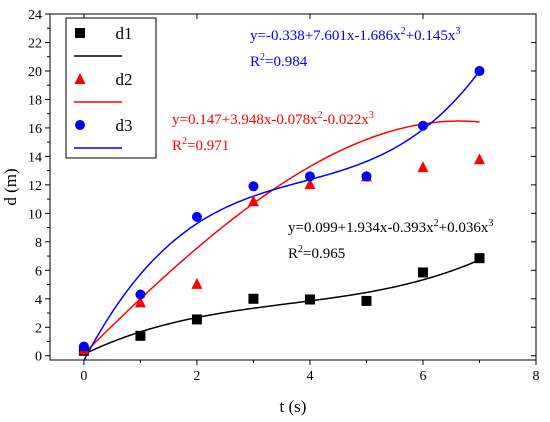  What do you see at coordinates (124, 79) in the screenshot?
I see `legend-label-d2: d2` at bounding box center [124, 79].